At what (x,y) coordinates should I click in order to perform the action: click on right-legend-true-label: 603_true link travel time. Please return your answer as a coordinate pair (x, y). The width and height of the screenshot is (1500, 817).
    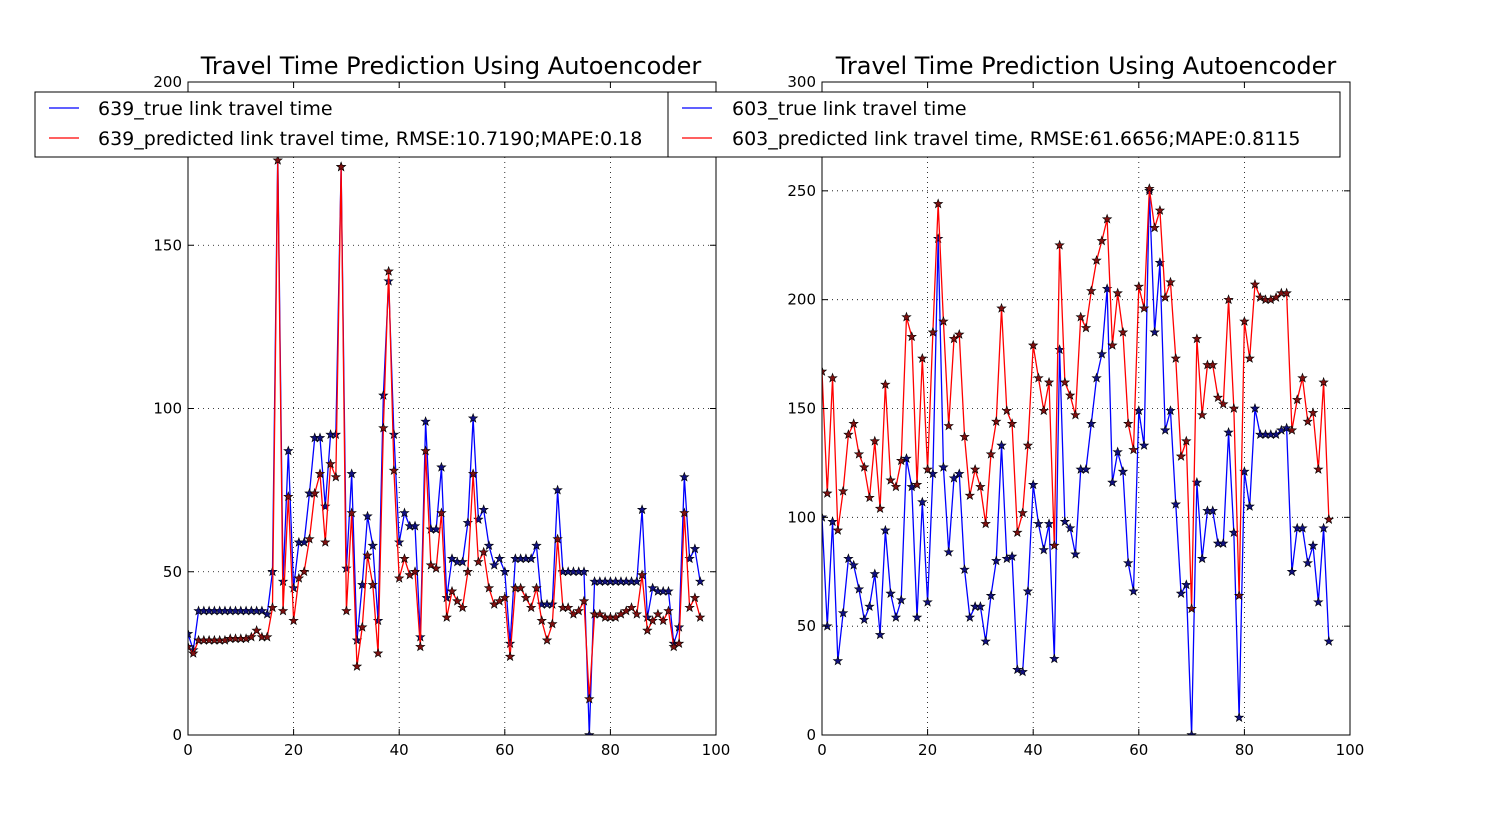
    Looking at the image, I should click on (849, 109).